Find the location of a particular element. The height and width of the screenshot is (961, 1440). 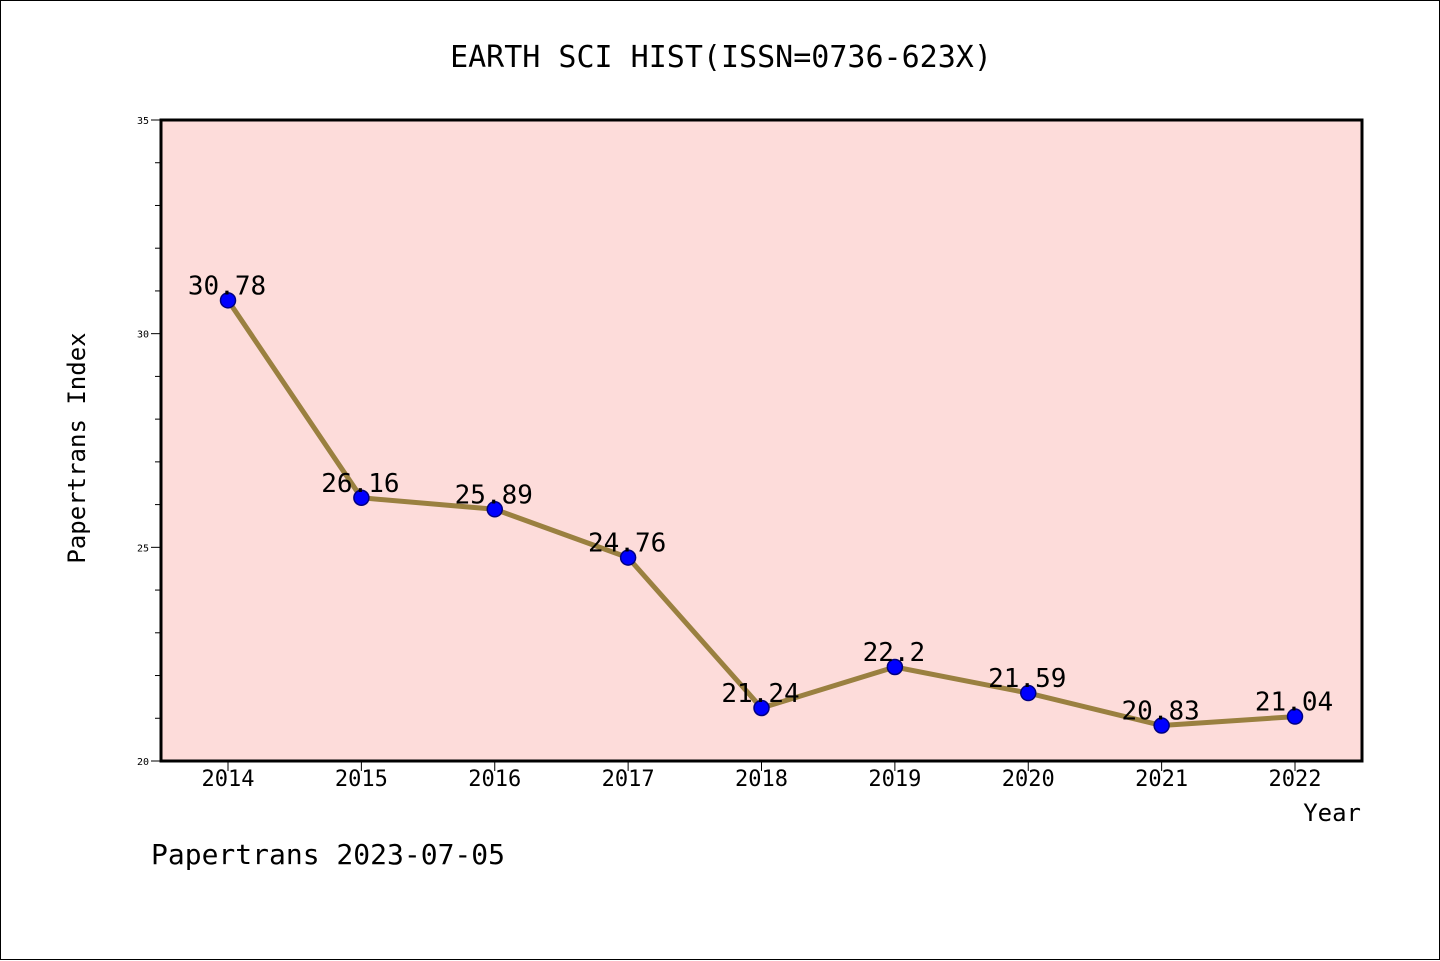

data-label: 25.89 is located at coordinates (494, 495).